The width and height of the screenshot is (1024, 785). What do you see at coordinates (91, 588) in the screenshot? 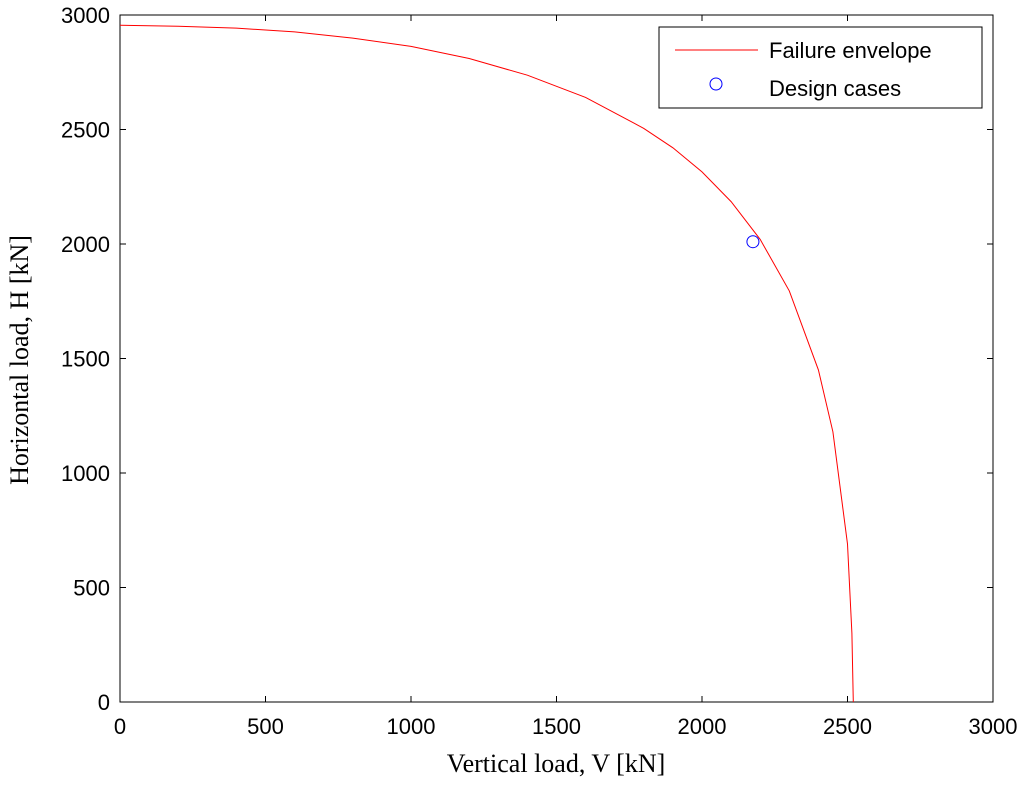
I see `y-tick-label: 500` at bounding box center [91, 588].